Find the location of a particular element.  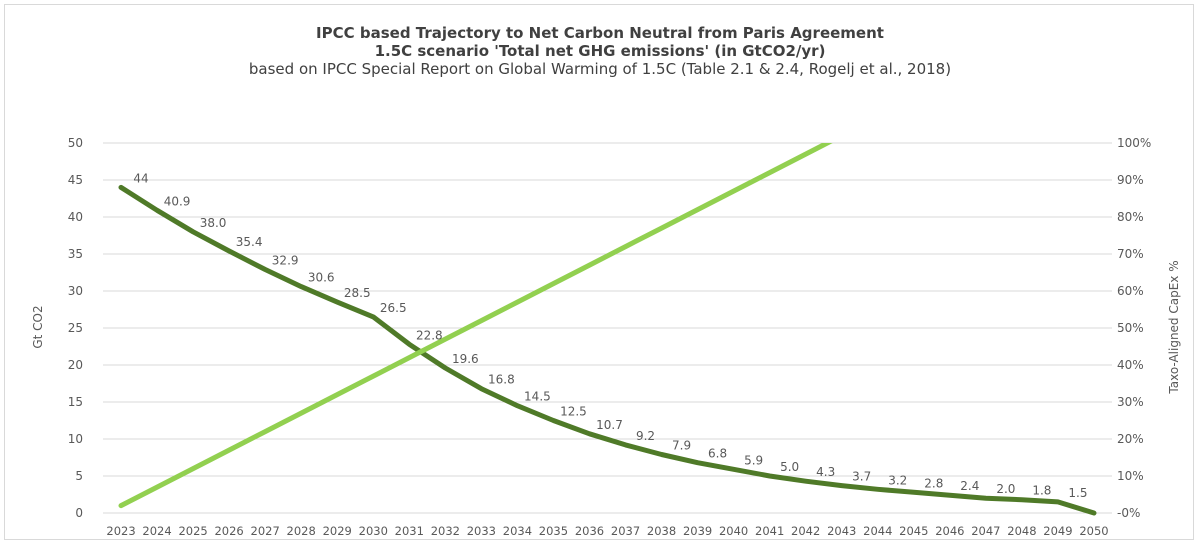

y2-tick-label: 90% is located at coordinates (1130, 180).